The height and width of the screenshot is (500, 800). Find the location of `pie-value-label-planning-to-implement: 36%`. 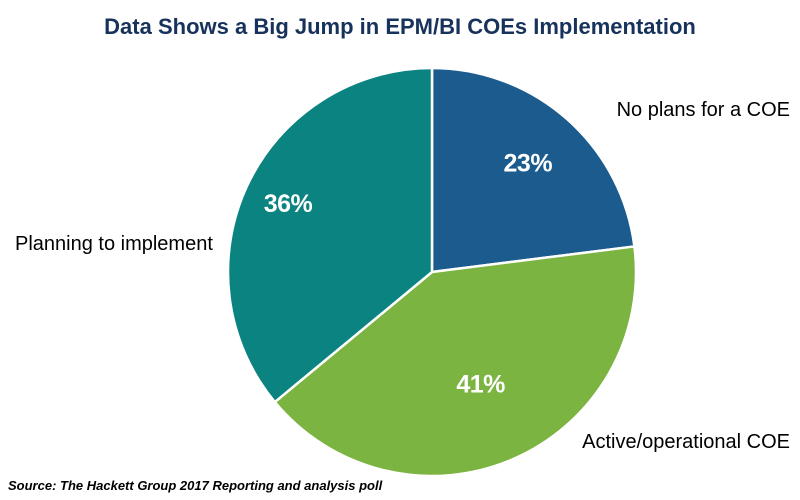

pie-value-label-planning-to-implement: 36% is located at coordinates (288, 204).